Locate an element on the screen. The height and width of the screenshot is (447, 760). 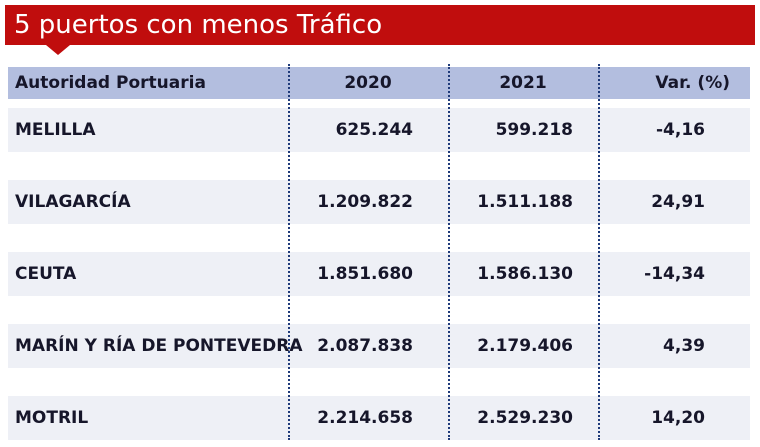
title-banner is located at coordinates (380, 25).